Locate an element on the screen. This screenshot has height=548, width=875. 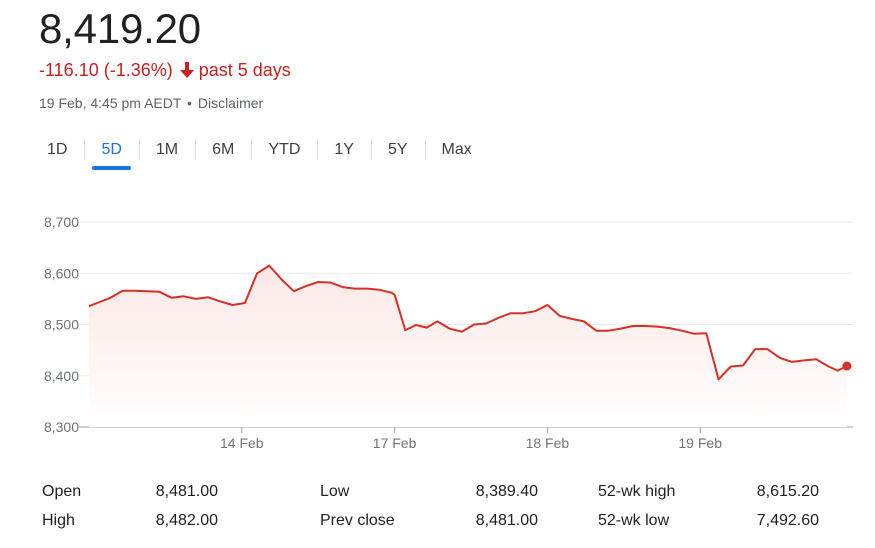
tab-6m: 6M is located at coordinates (223, 150).